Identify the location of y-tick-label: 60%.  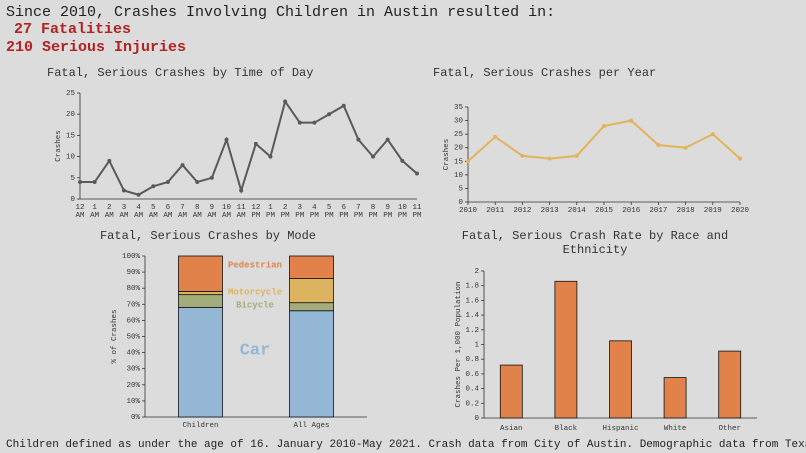
(133, 321).